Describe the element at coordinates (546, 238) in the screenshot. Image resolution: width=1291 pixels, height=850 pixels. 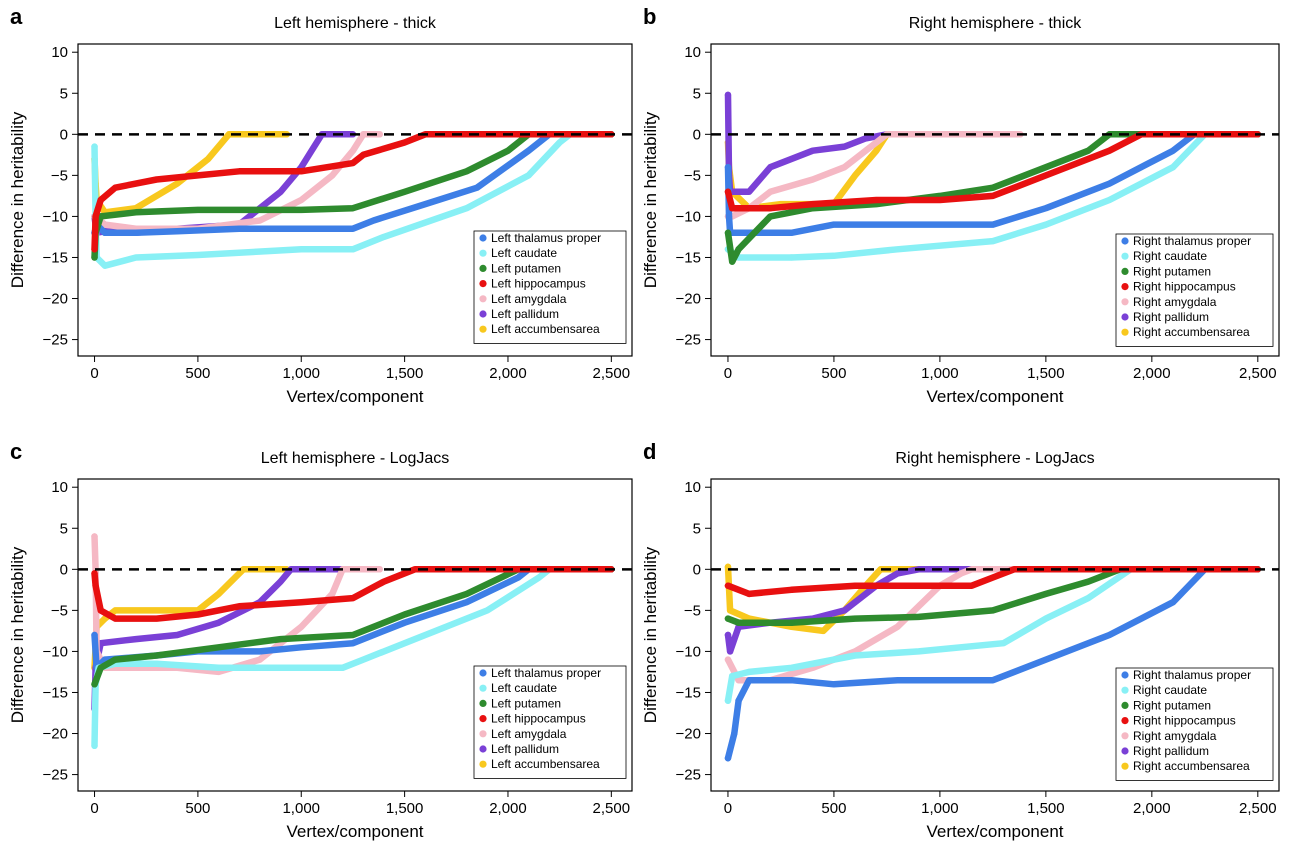
I see `legend-label: Left thalamus proper` at that location.